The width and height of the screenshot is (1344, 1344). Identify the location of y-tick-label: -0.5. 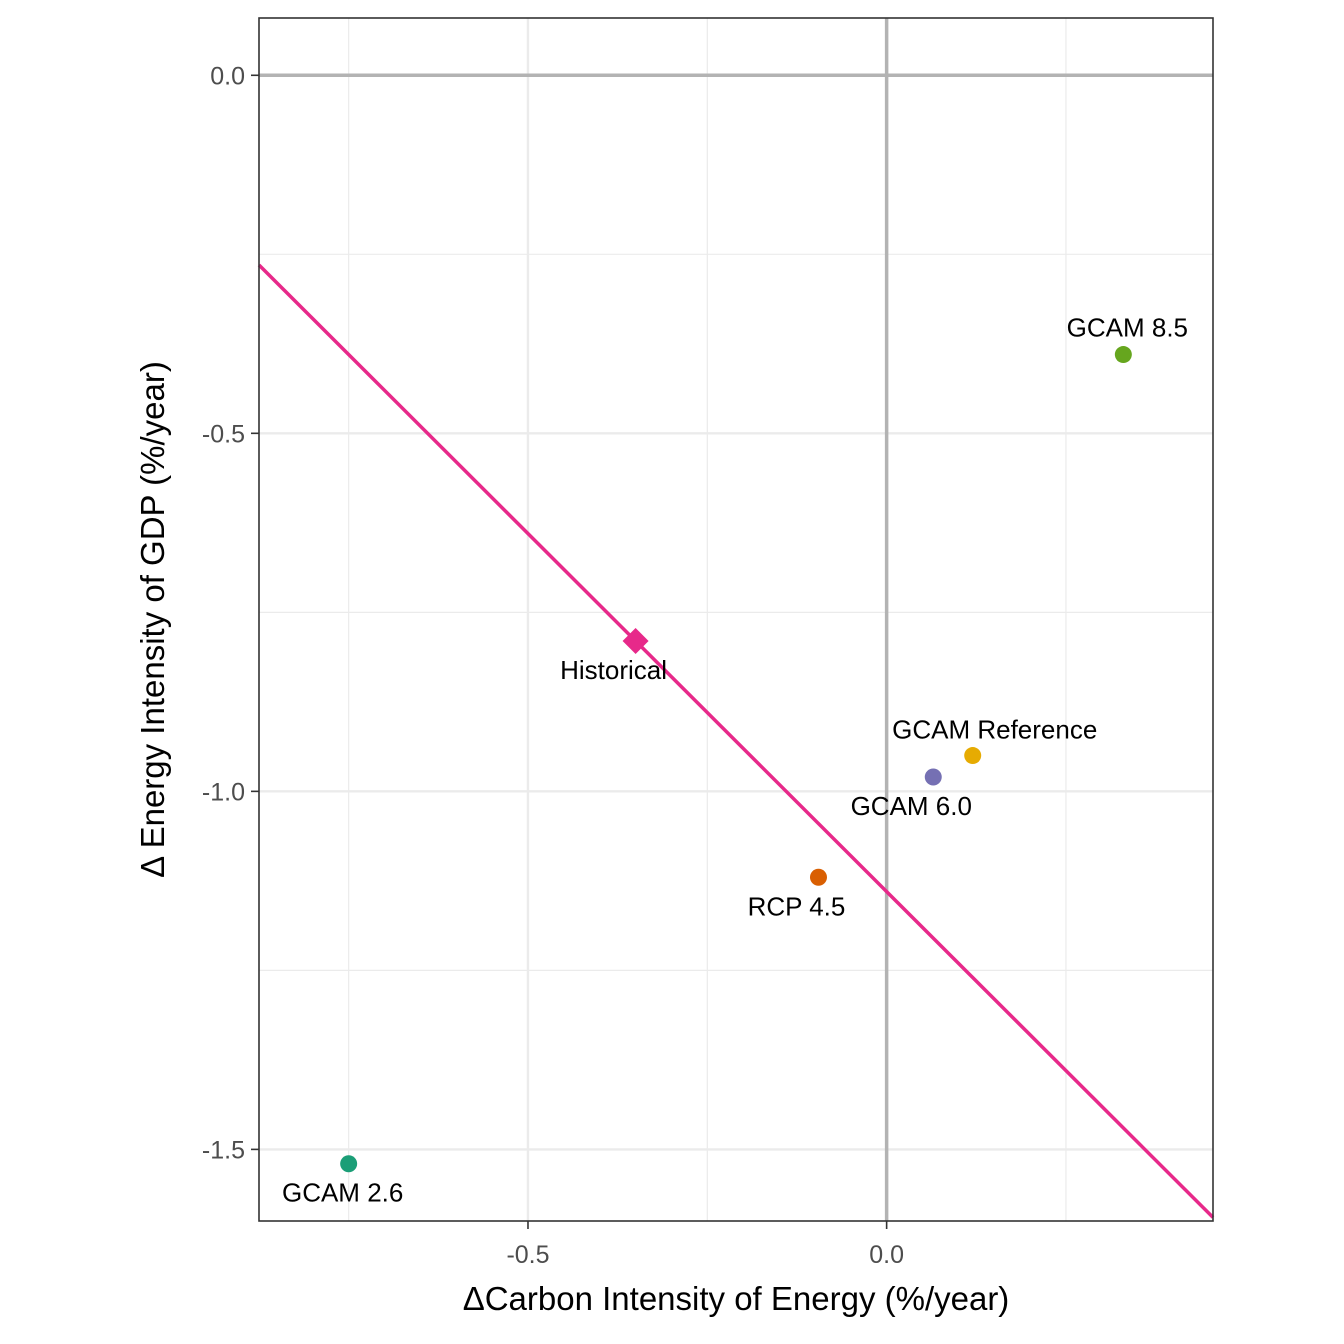
(223, 434).